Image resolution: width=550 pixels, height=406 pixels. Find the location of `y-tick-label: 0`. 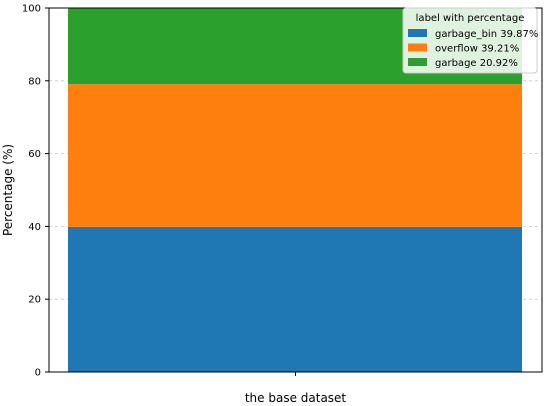

y-tick-label: 0 is located at coordinates (38, 373).